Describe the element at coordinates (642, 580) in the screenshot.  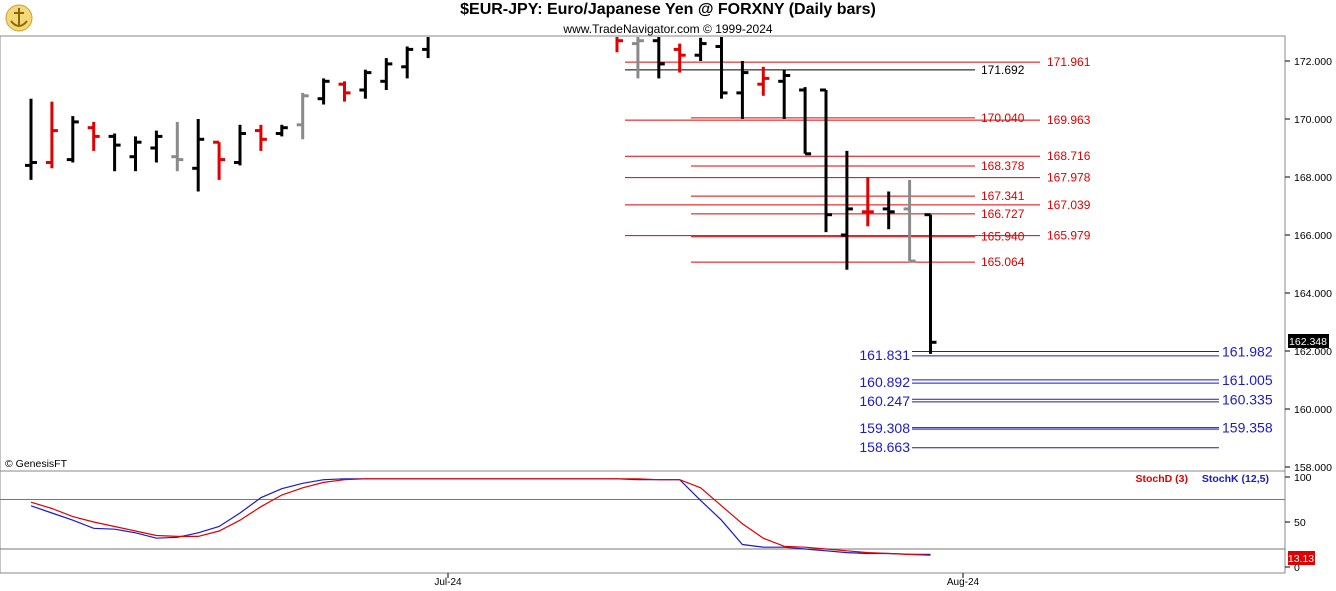
I see `time-axis: Jul-24 Aug-24` at that location.